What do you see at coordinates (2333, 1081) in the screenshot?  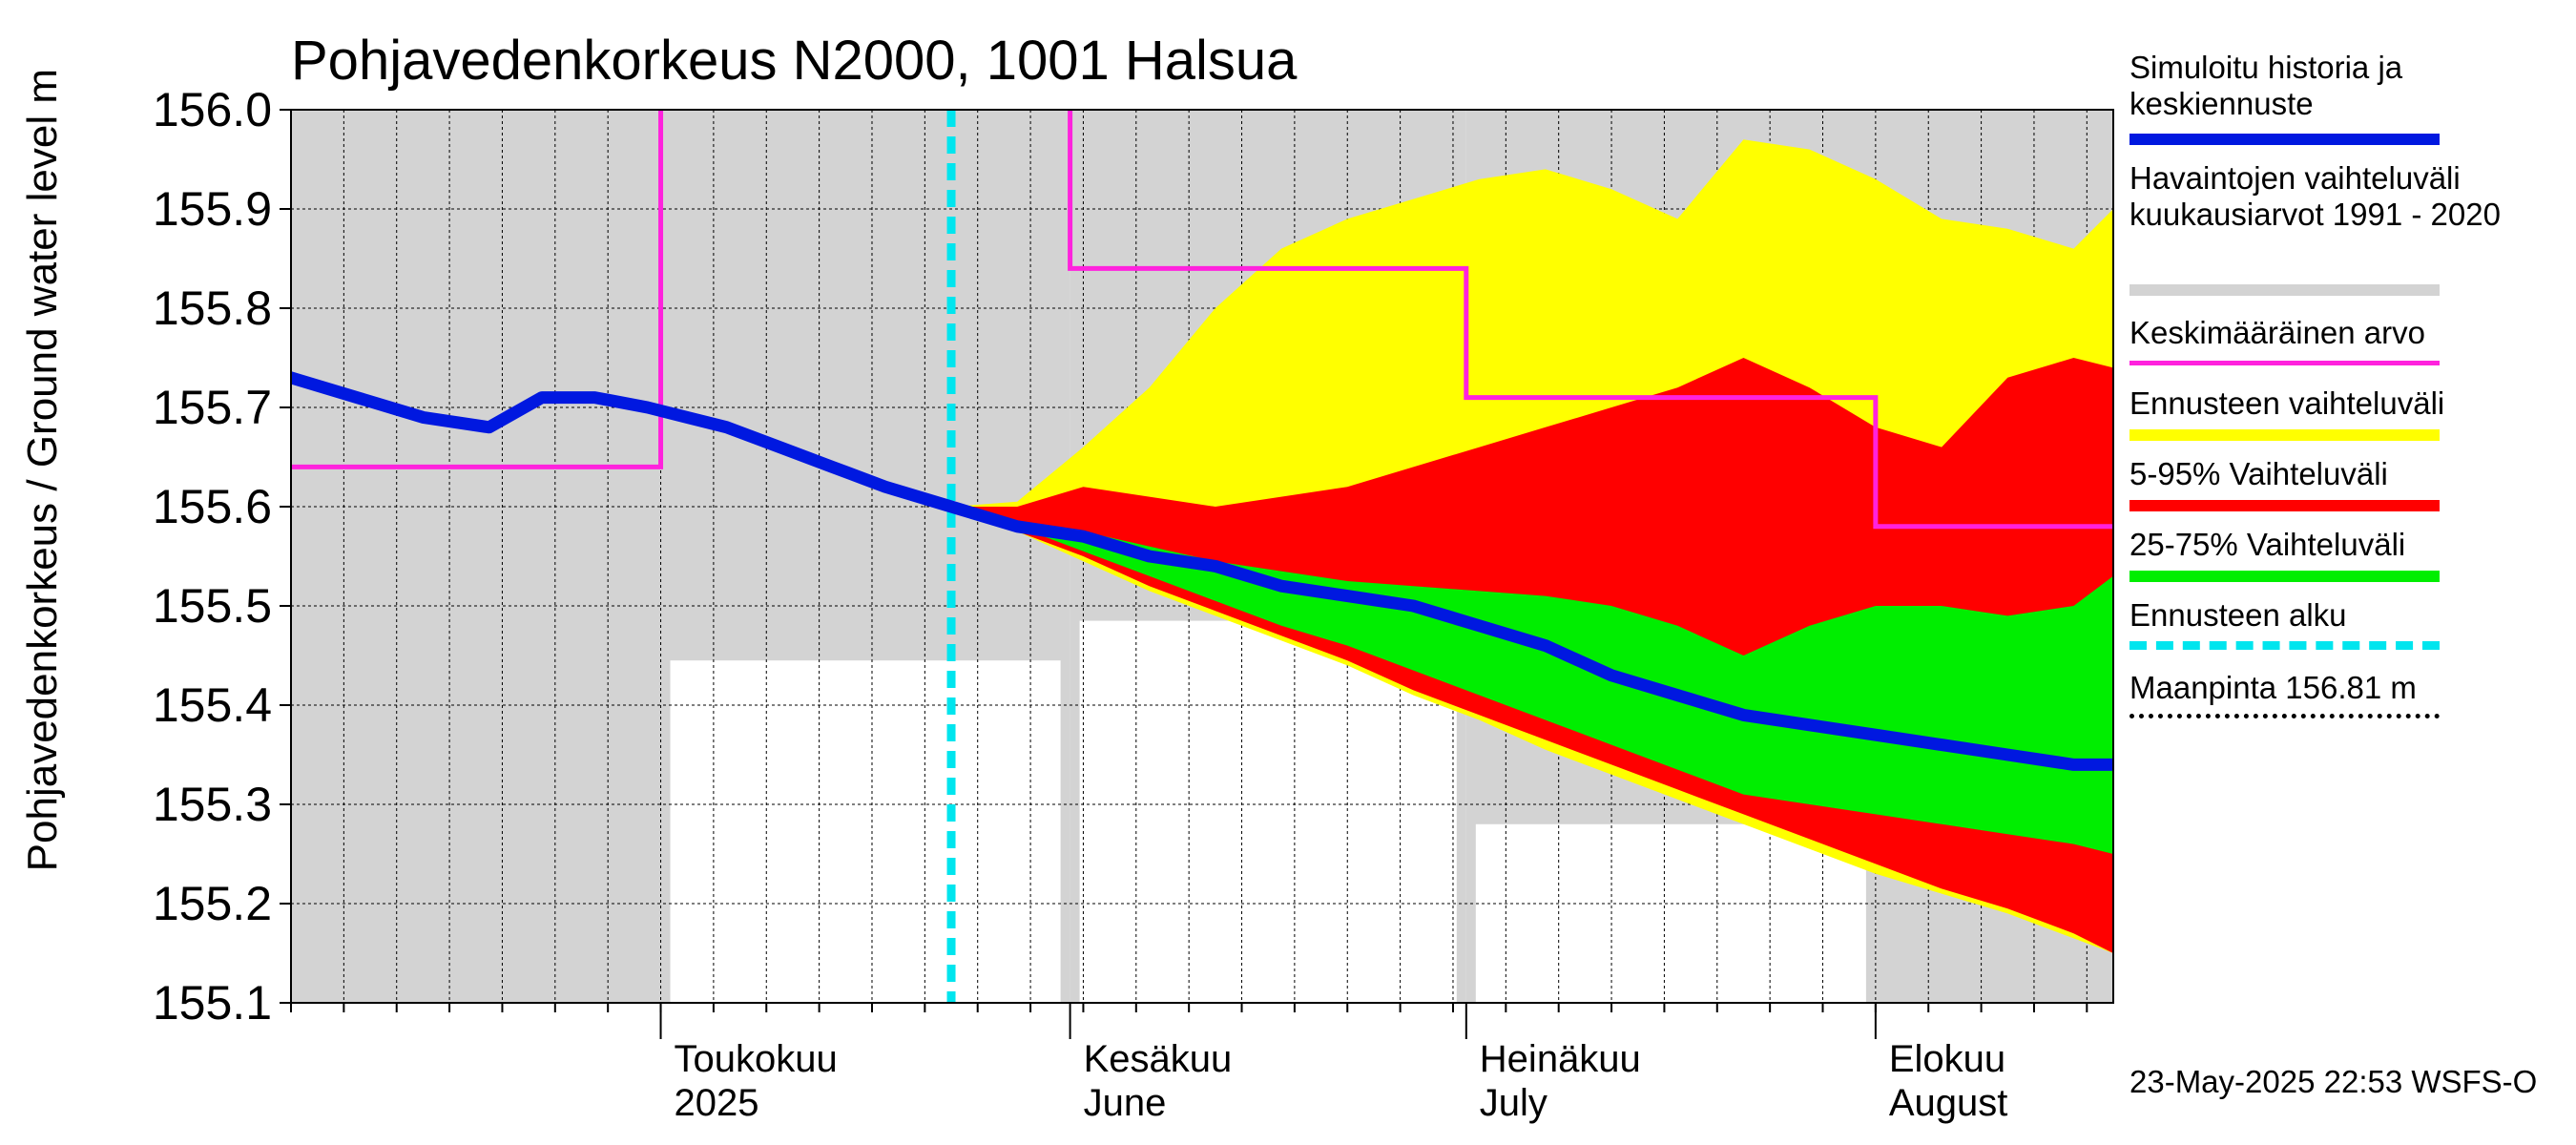 I see `timestamp: 23-May-2025 22:53 WSFS-O` at bounding box center [2333, 1081].